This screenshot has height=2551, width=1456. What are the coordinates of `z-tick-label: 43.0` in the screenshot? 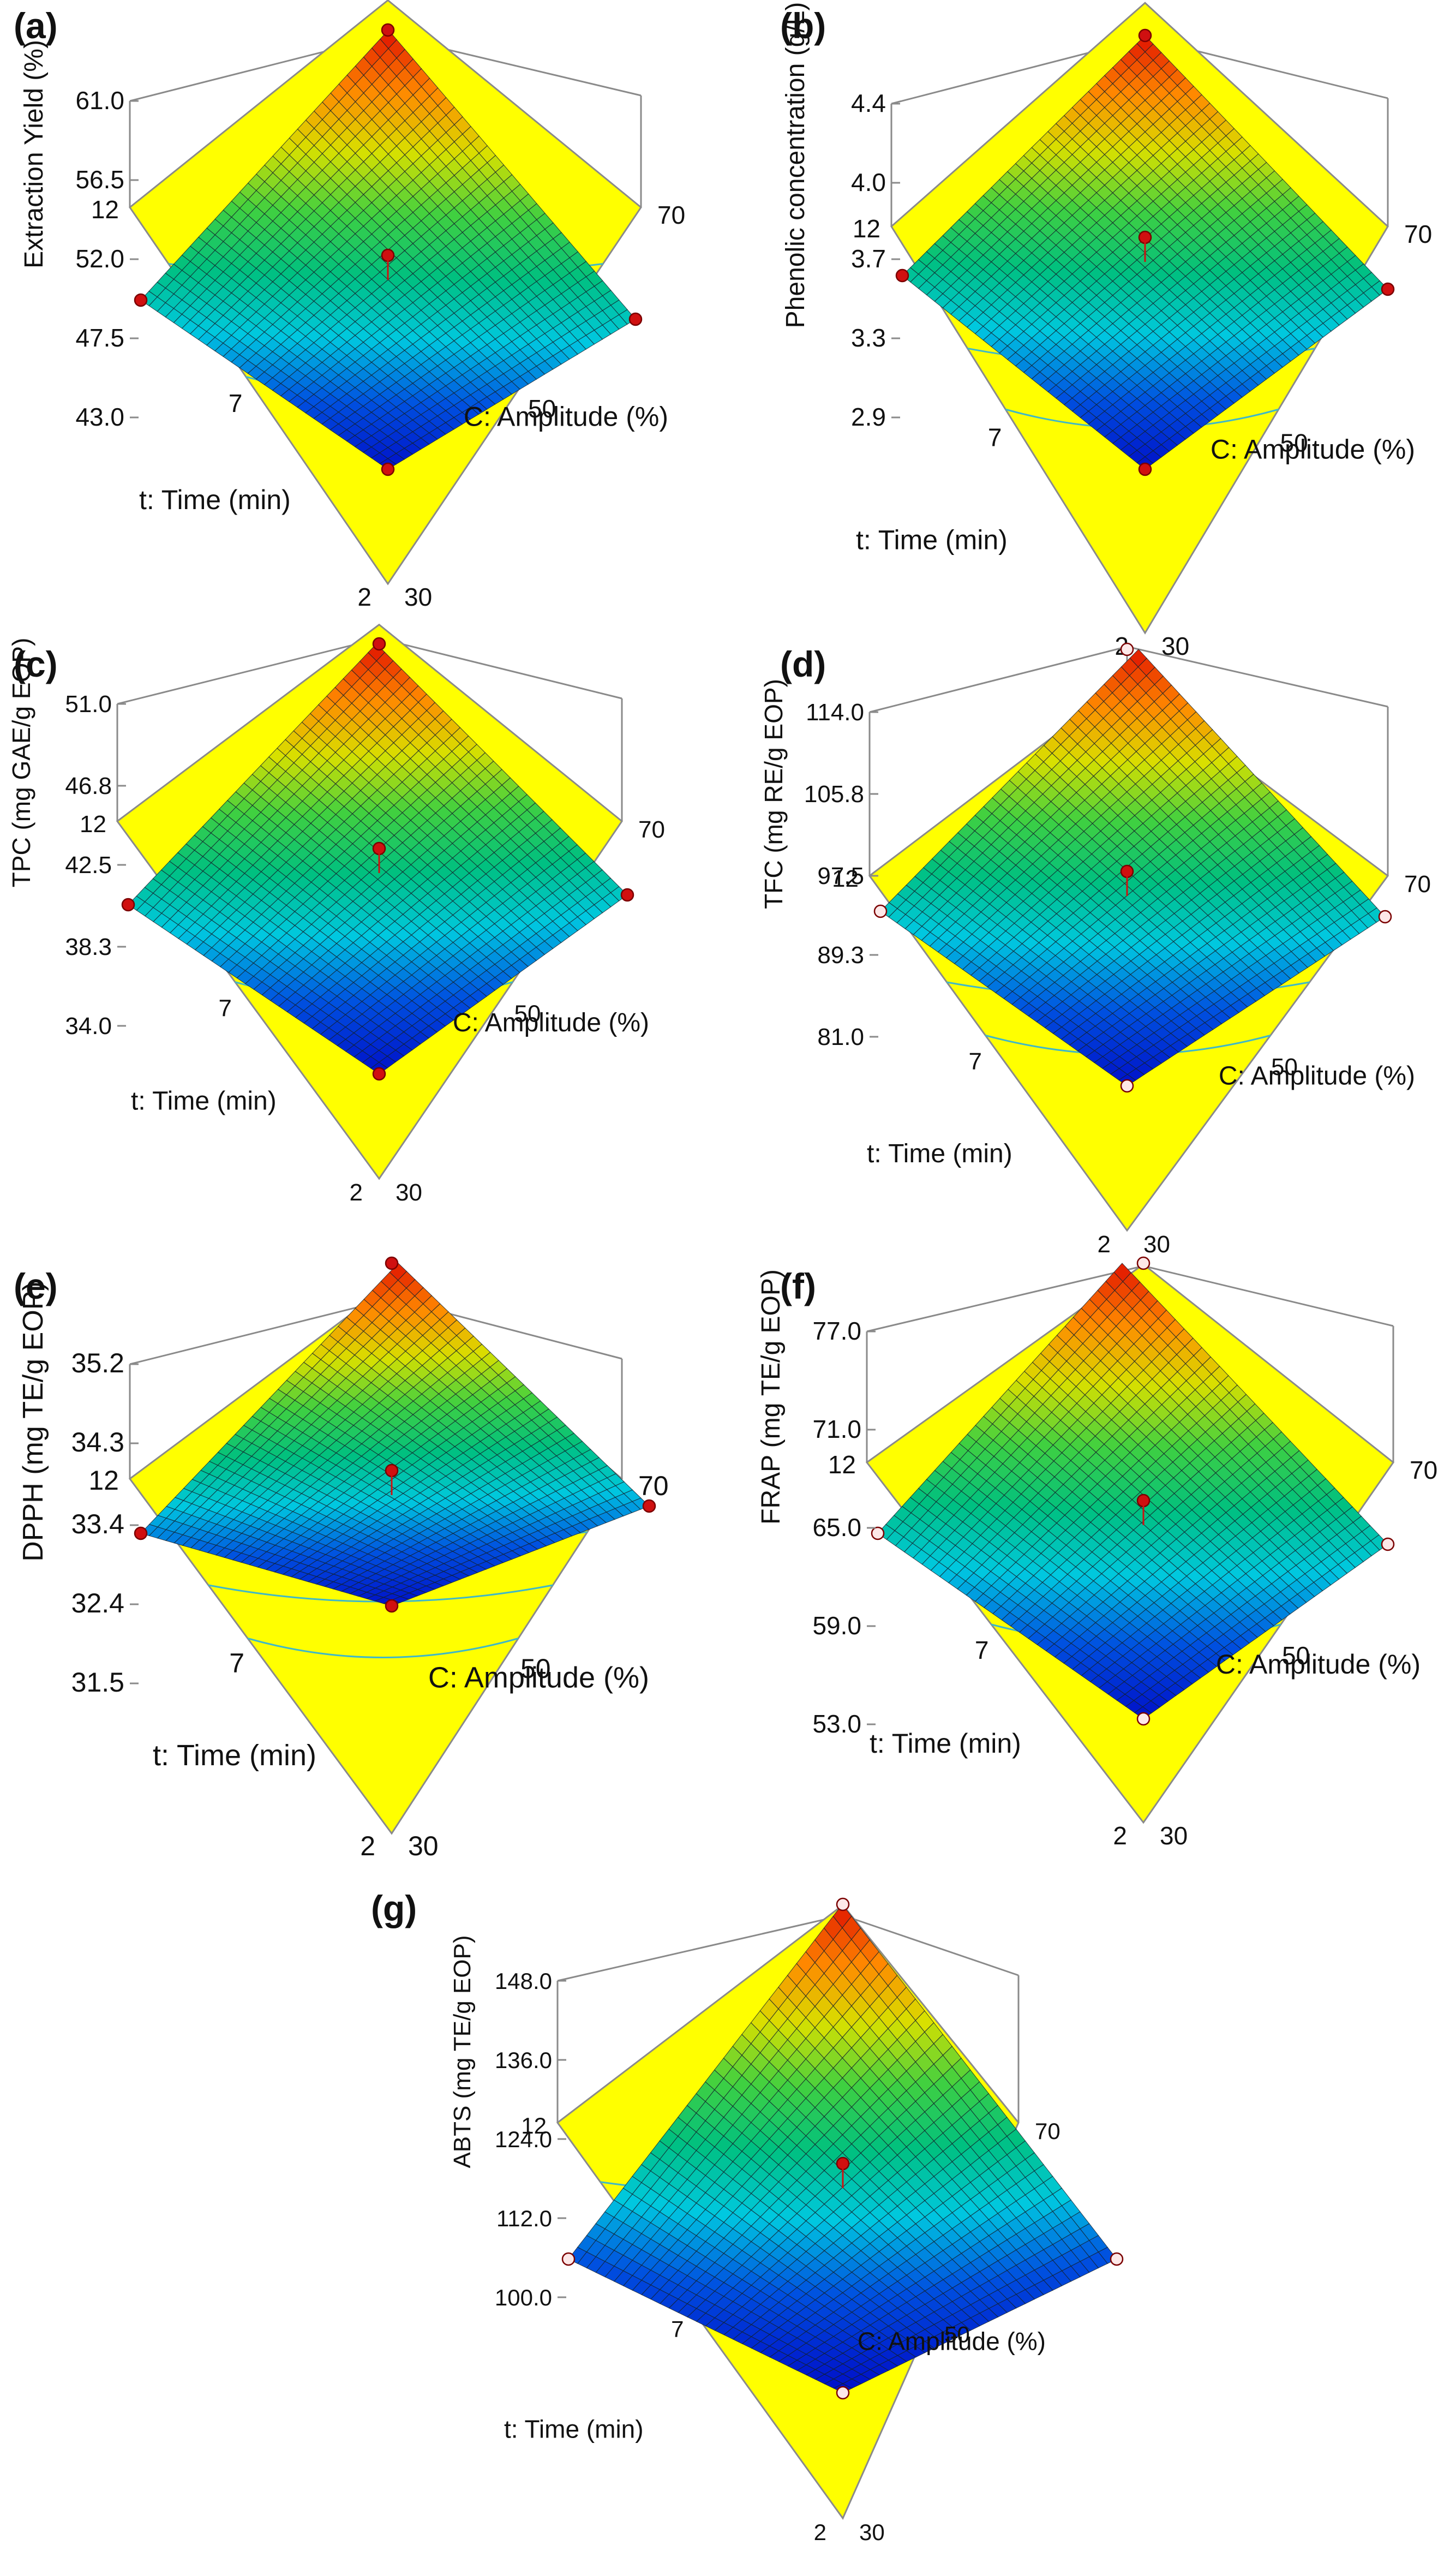 It's located at (99, 417).